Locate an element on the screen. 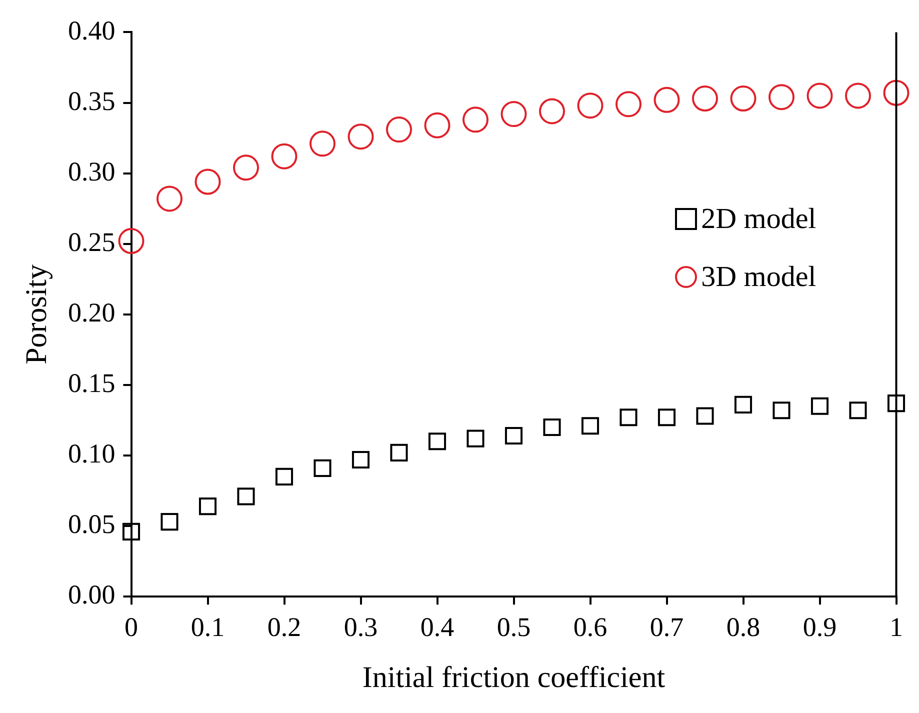 This screenshot has width=919, height=713. x-tick-label: 0.1 is located at coordinates (207, 627).